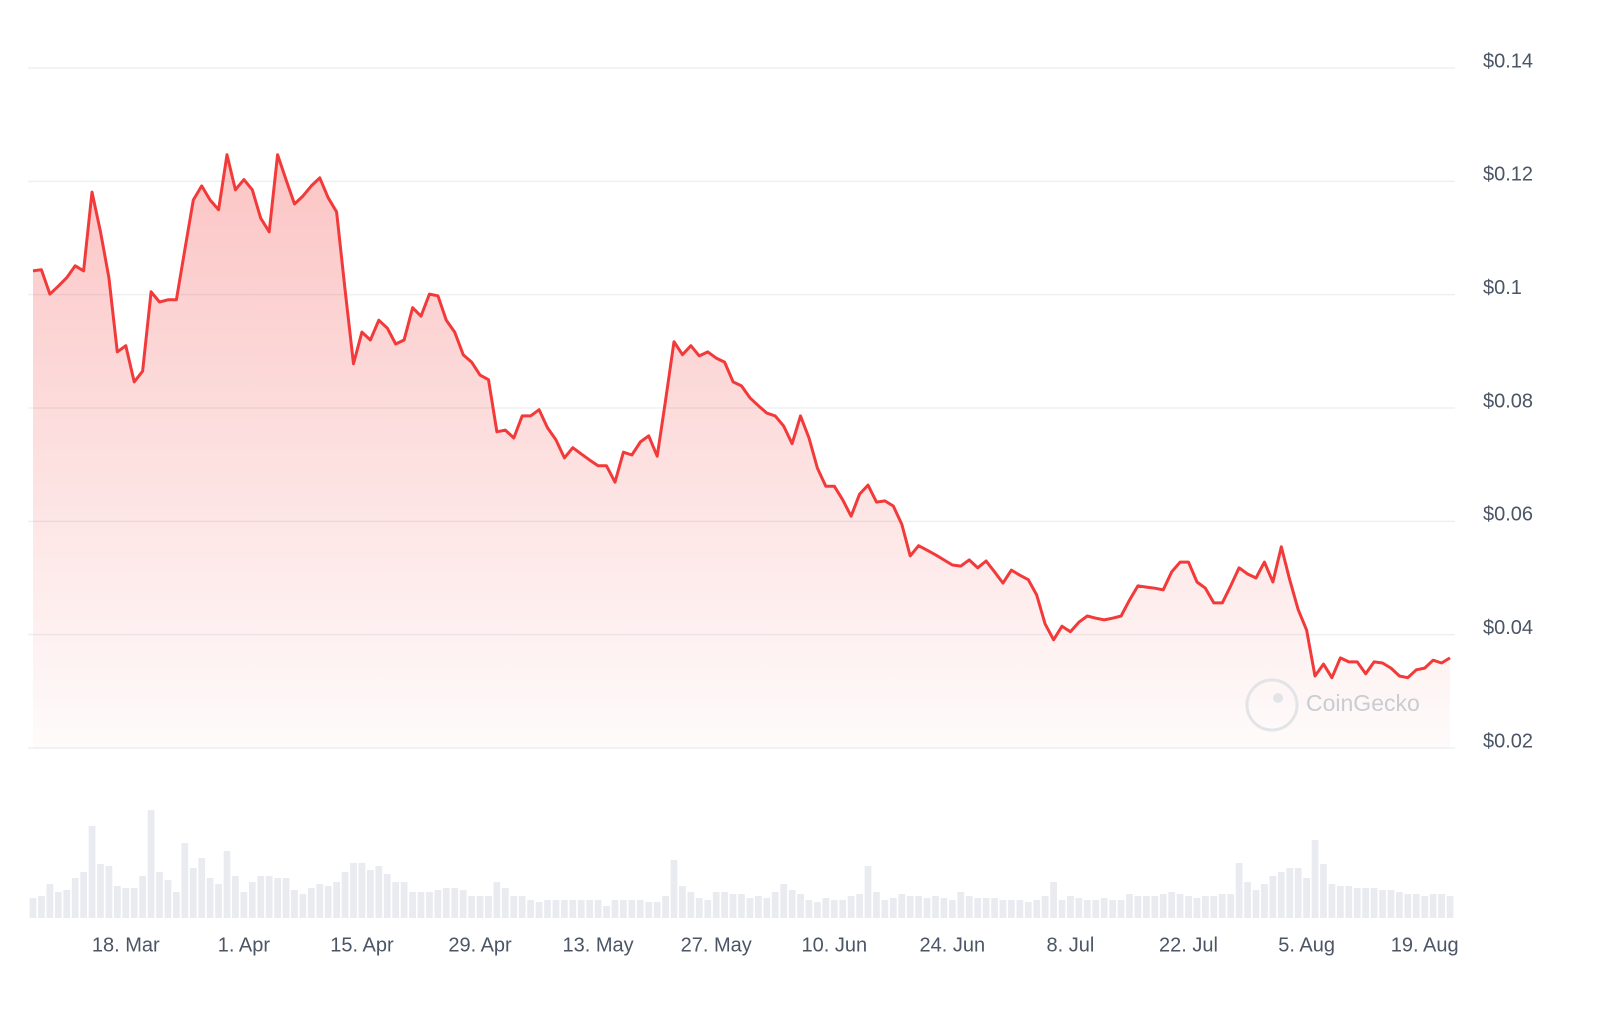  Describe the element at coordinates (1508, 515) in the screenshot. I see `y-tick-label: $0.06` at that location.